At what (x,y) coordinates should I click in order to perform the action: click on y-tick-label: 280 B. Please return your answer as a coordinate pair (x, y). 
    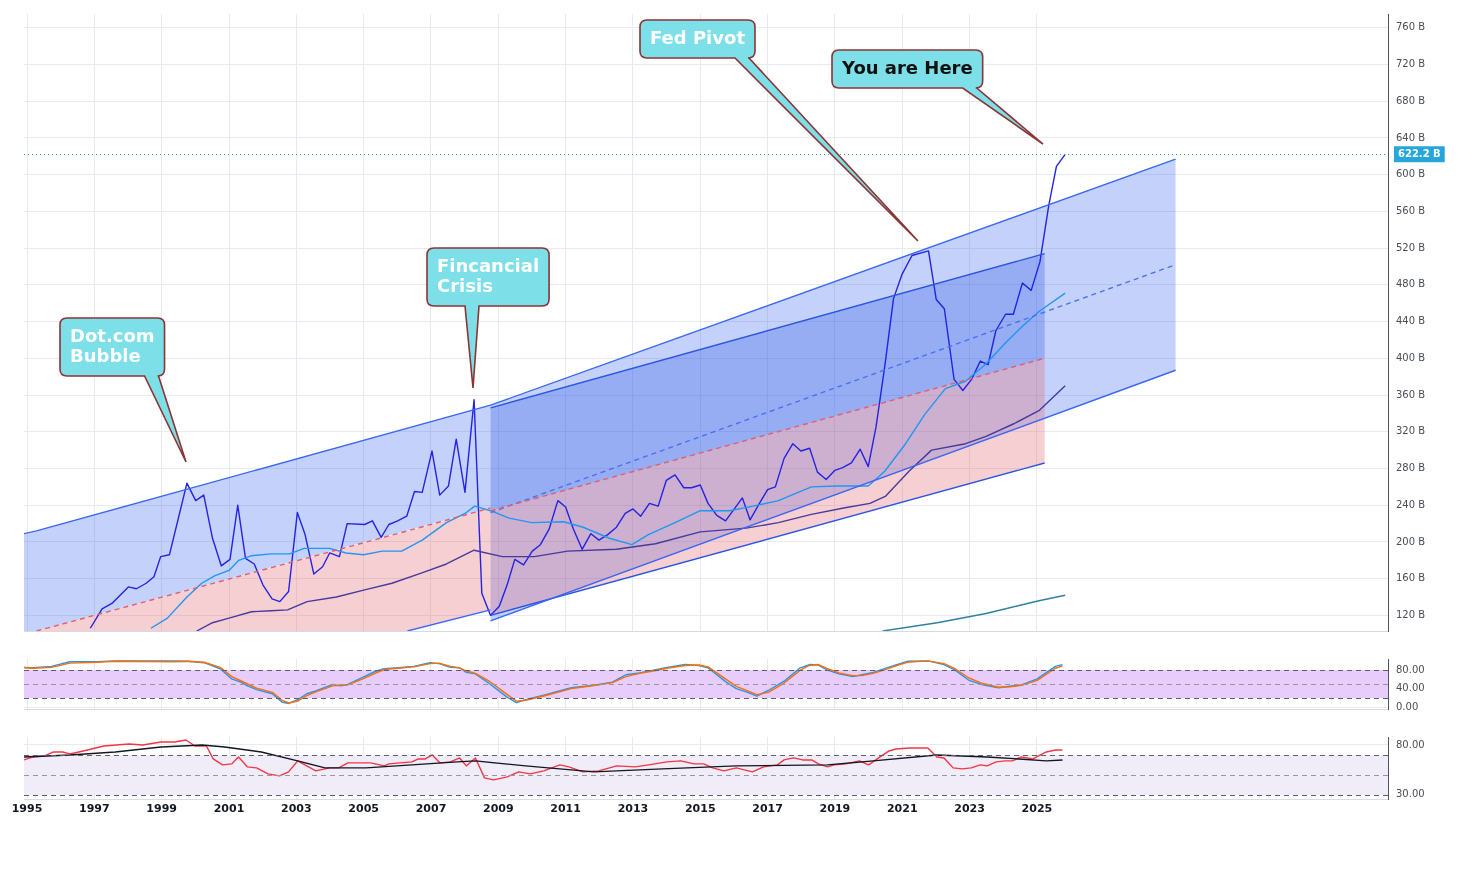
    Looking at the image, I should click on (1411, 468).